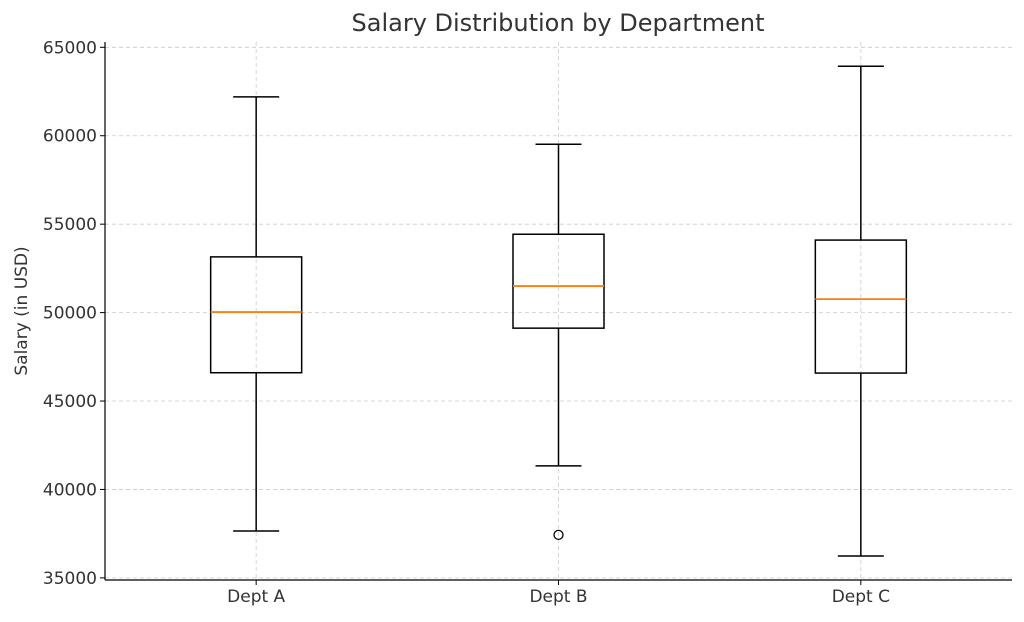  I want to click on outlier-point, so click(558, 535).